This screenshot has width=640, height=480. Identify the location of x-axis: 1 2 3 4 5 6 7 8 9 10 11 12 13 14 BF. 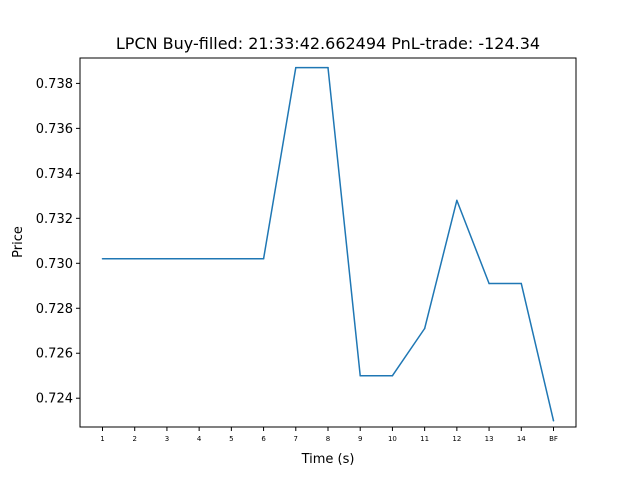
(329, 435).